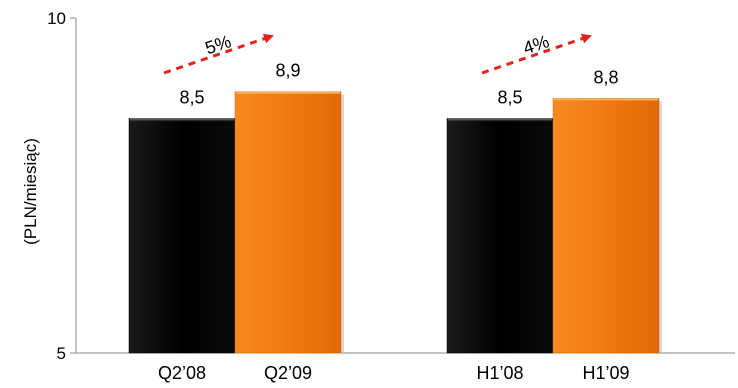  What do you see at coordinates (288, 373) in the screenshot?
I see `category-label: Q2’09` at bounding box center [288, 373].